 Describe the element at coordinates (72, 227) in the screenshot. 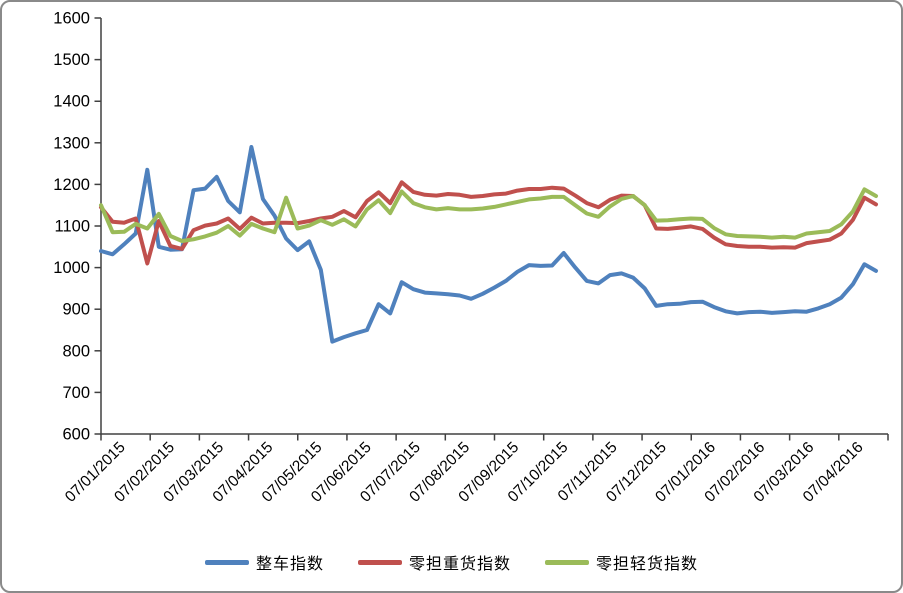

I see `y-axis-label: 1100` at that location.